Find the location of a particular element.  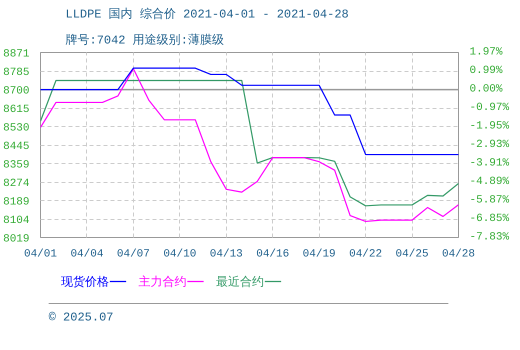

y-tick-label: 8359 is located at coordinates (16, 166).